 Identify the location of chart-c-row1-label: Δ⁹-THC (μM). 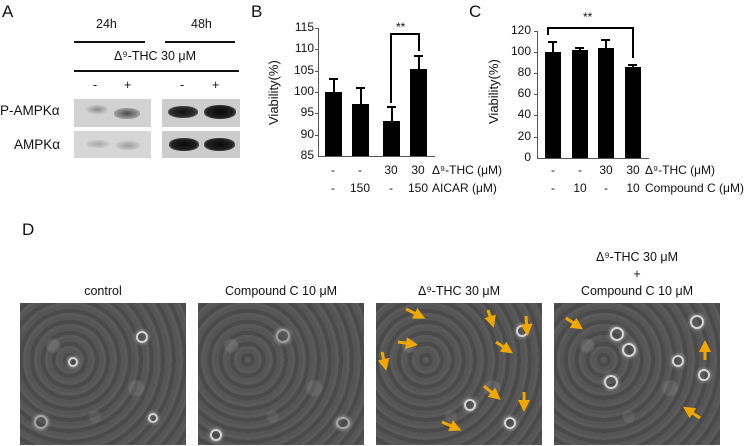
(680, 170).